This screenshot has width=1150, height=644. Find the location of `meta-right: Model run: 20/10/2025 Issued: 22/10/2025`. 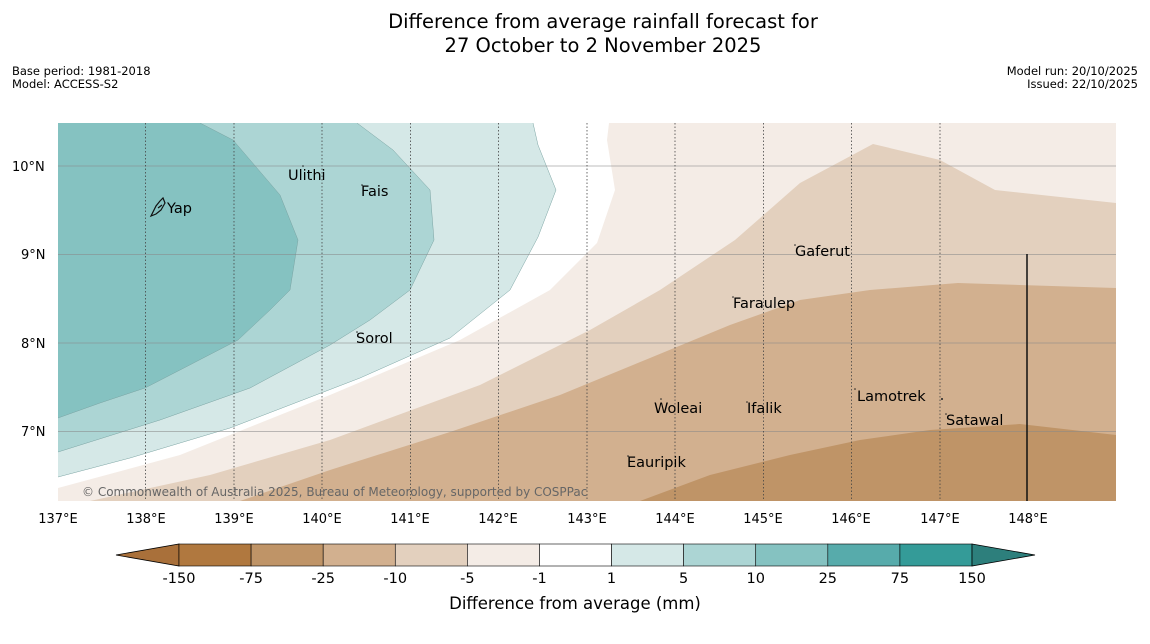

meta-right: Model run: 20/10/2025 Issued: 22/10/2025 is located at coordinates (1072, 78).